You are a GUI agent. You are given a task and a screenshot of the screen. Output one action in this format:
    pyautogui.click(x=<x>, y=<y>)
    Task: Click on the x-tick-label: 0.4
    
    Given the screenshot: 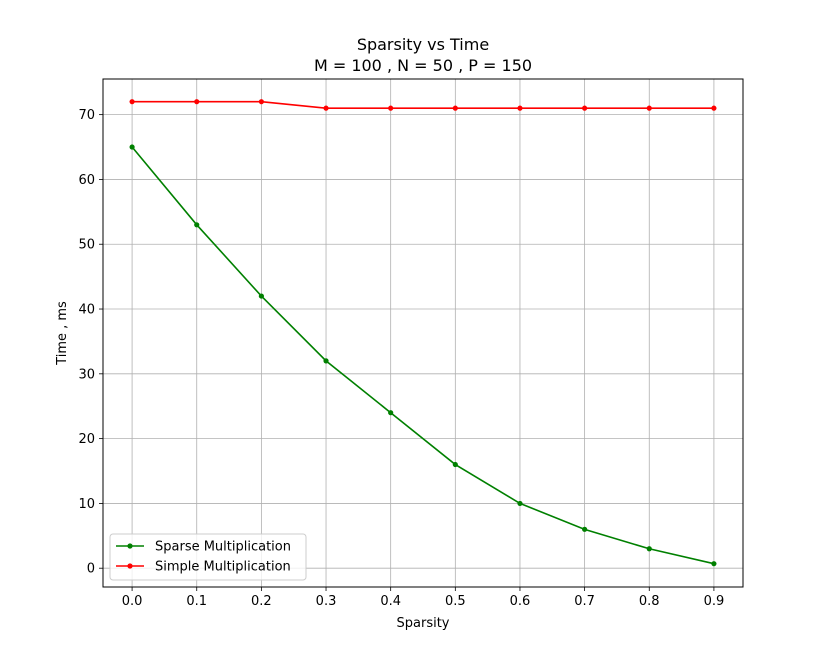 What is the action you would take?
    pyautogui.click(x=390, y=601)
    